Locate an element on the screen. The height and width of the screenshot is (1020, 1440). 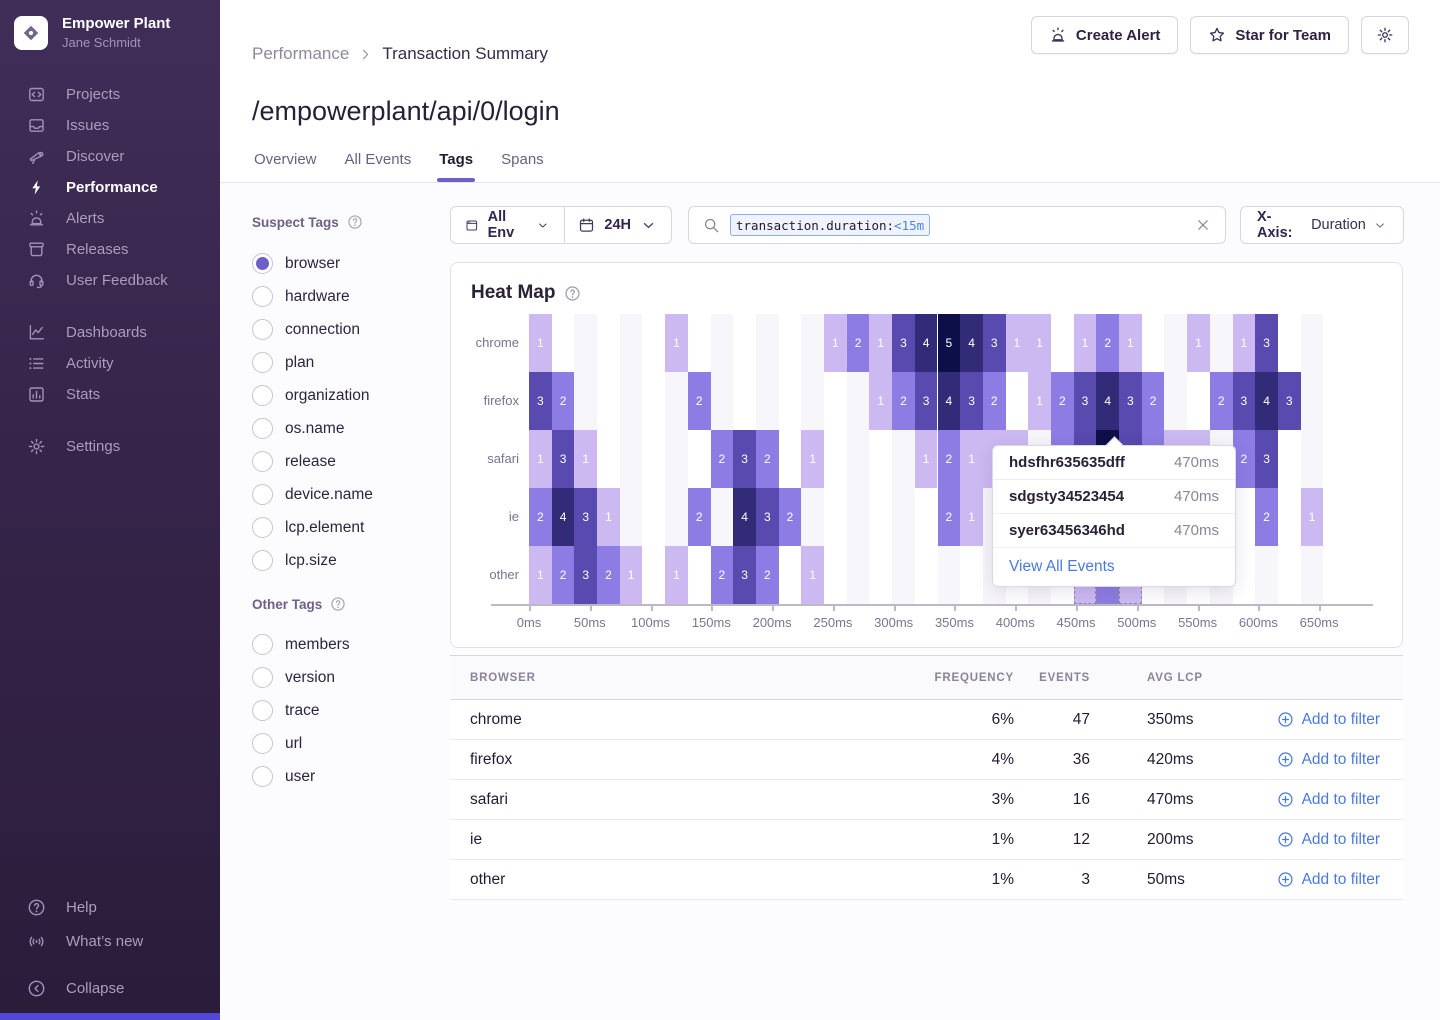
view-all-events-link: View All Events is located at coordinates (1062, 566).